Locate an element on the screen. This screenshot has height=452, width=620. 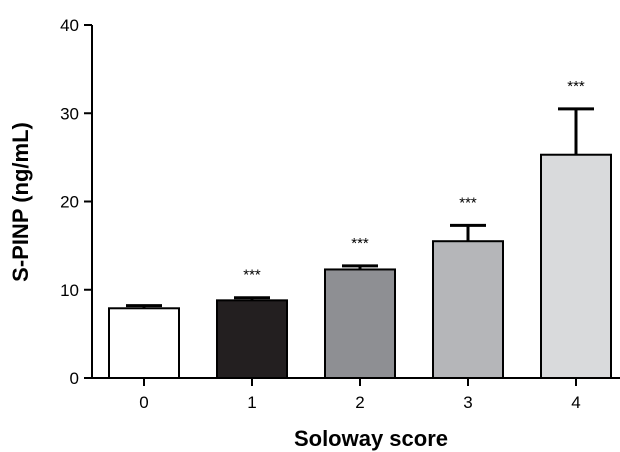
x-tick-label: 2 is located at coordinates (359, 402).